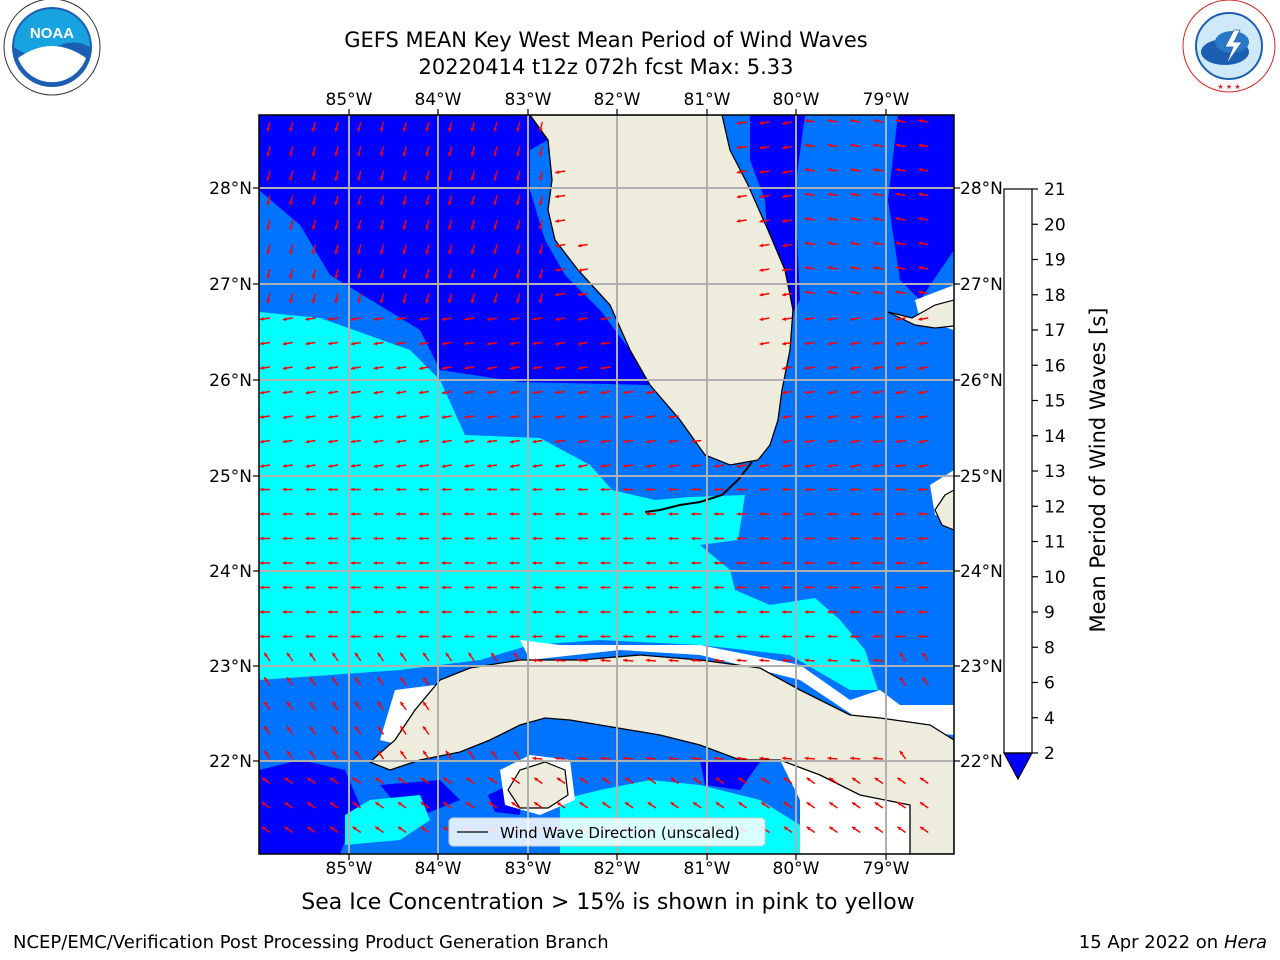  I want to click on colorbar-tick-label: 15, so click(1055, 402).